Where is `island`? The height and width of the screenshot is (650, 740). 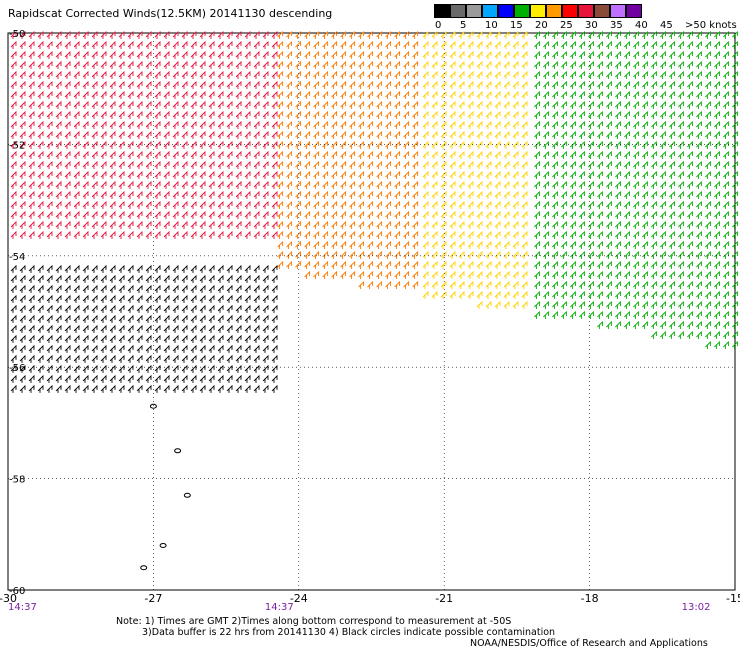 island is located at coordinates (153, 406).